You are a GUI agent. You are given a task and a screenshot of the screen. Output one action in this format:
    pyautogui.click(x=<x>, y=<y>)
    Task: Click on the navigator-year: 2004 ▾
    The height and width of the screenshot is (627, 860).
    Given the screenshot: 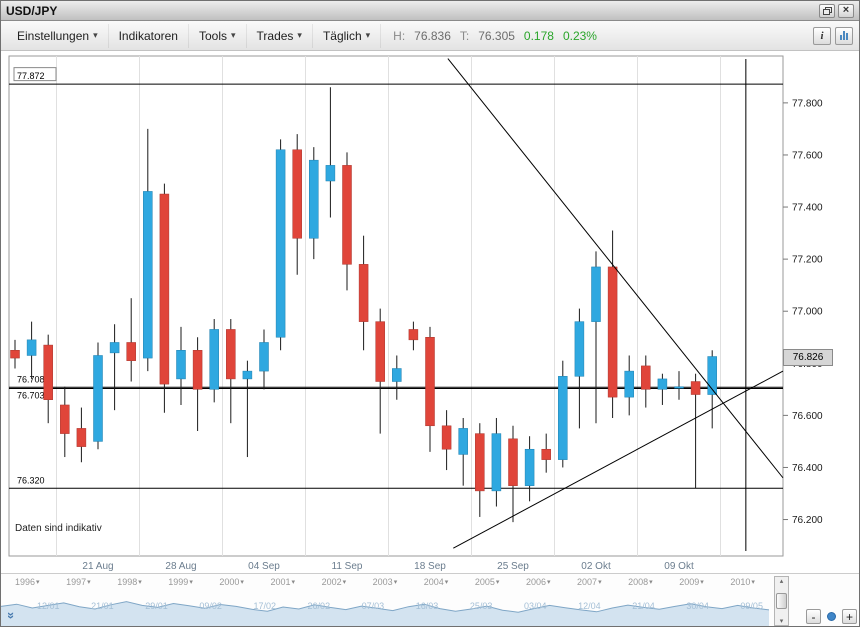 What is the action you would take?
    pyautogui.click(x=436, y=582)
    